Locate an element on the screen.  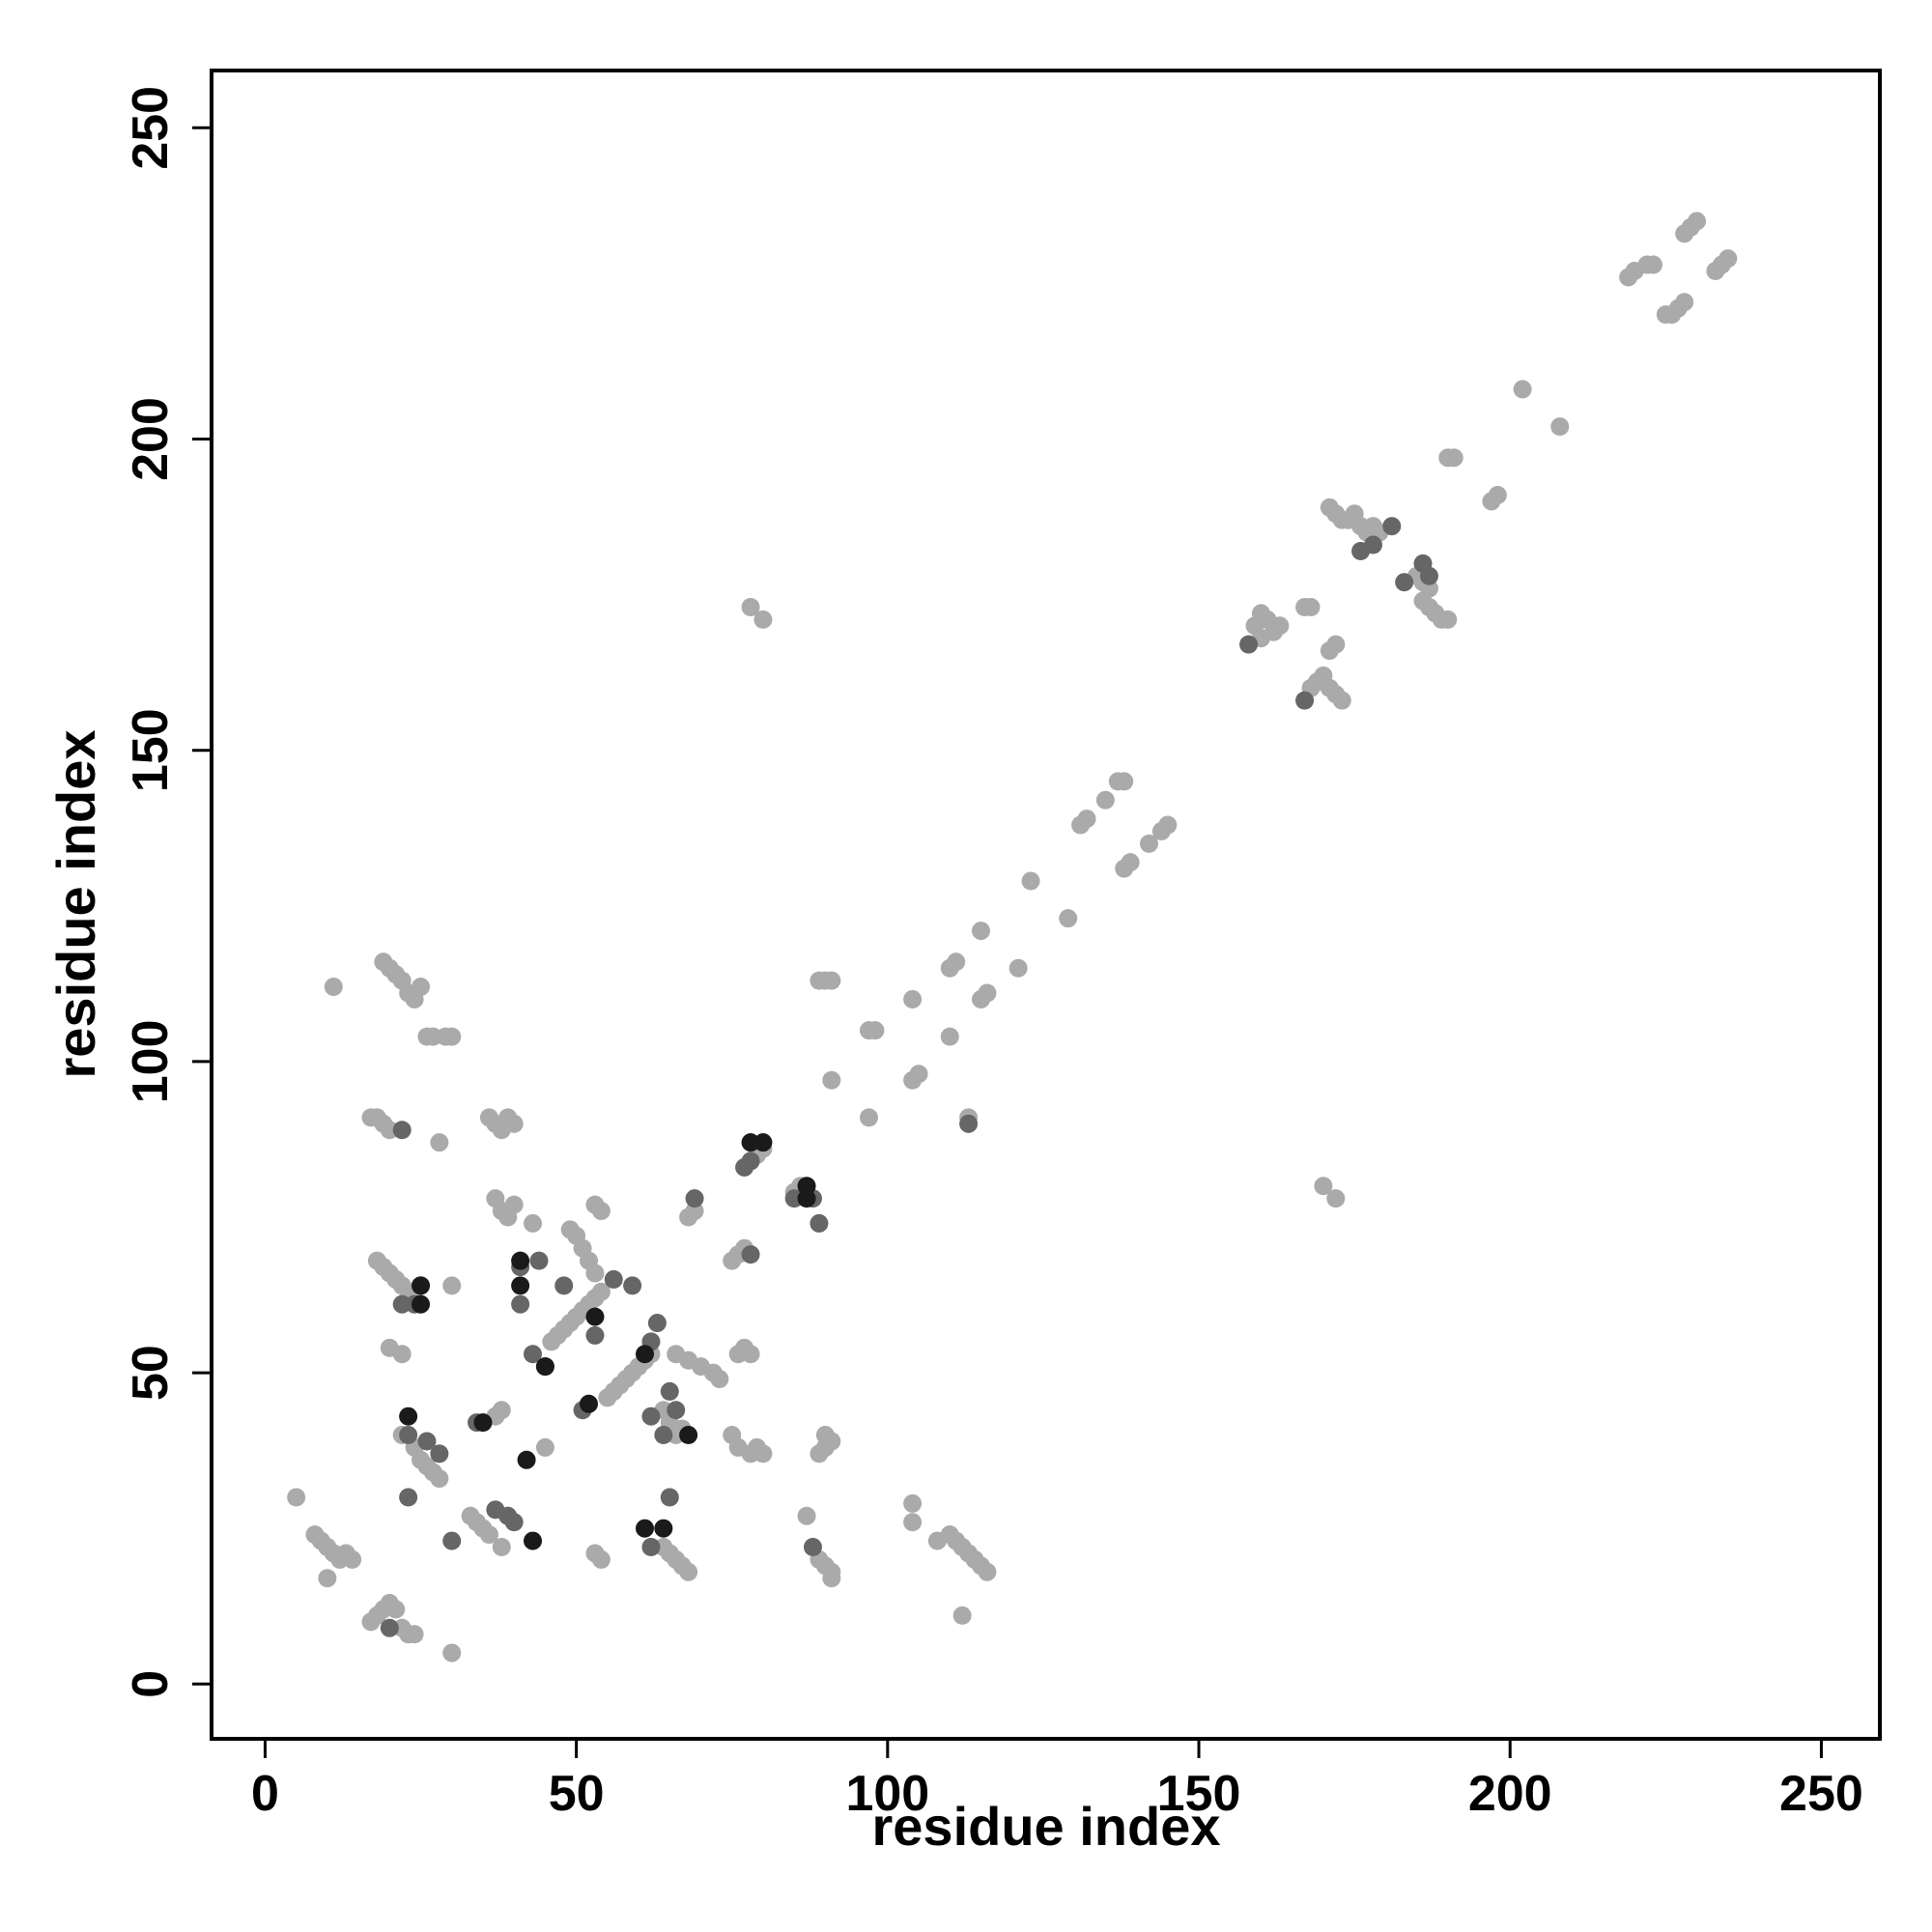
y-tick-label: 0 is located at coordinates (151, 1684).